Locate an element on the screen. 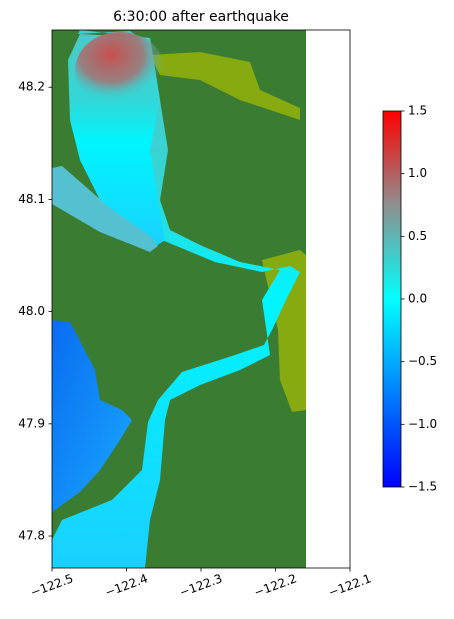 Image resolution: width=454 pixels, height=619 pixels. x-tick-label: −122.1 is located at coordinates (350, 585).